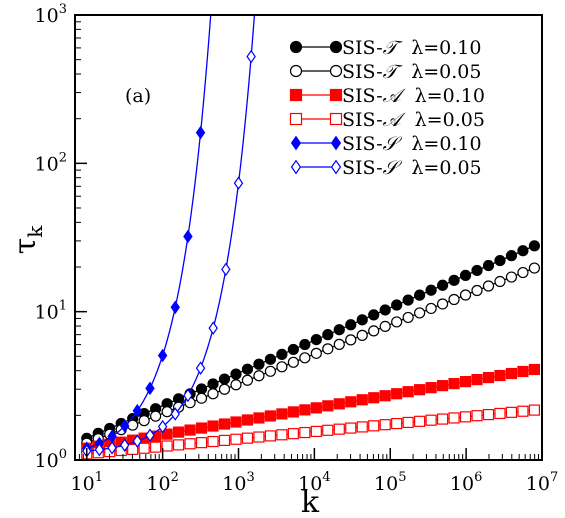 The width and height of the screenshot is (565, 518). I want to click on x-tick-label: 10⁷, so click(542, 482).